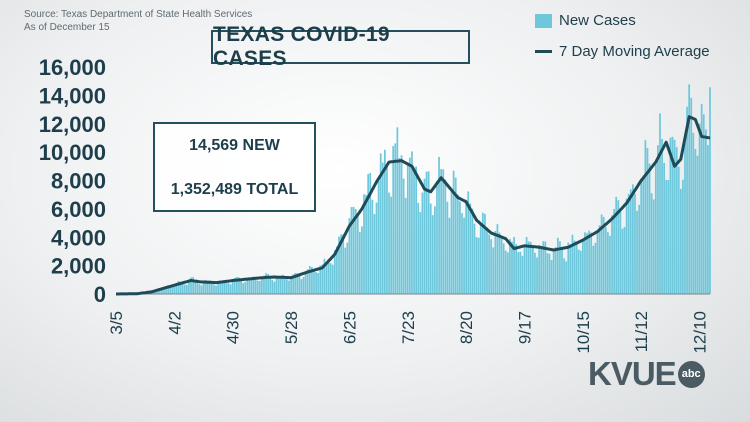 The width and height of the screenshot is (750, 422). Describe the element at coordinates (67, 27) in the screenshot. I see `as-of-note: As of December 15` at that location.